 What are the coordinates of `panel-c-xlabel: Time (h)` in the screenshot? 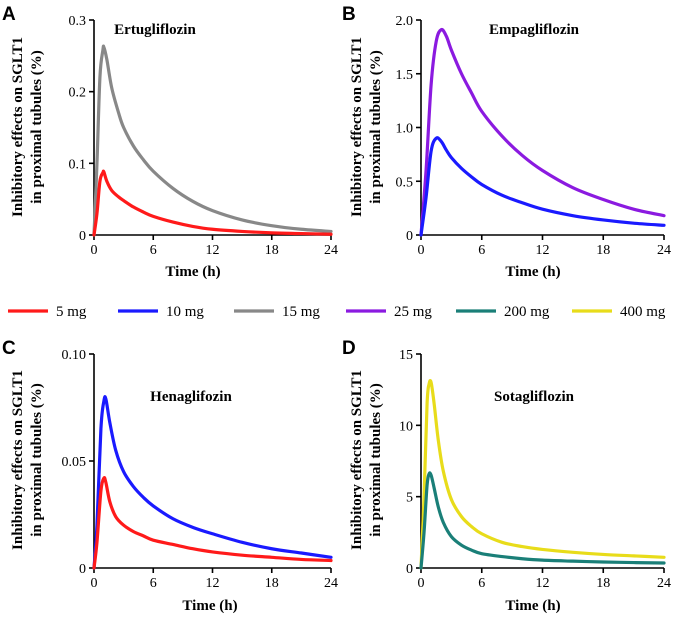 It's located at (209, 606).